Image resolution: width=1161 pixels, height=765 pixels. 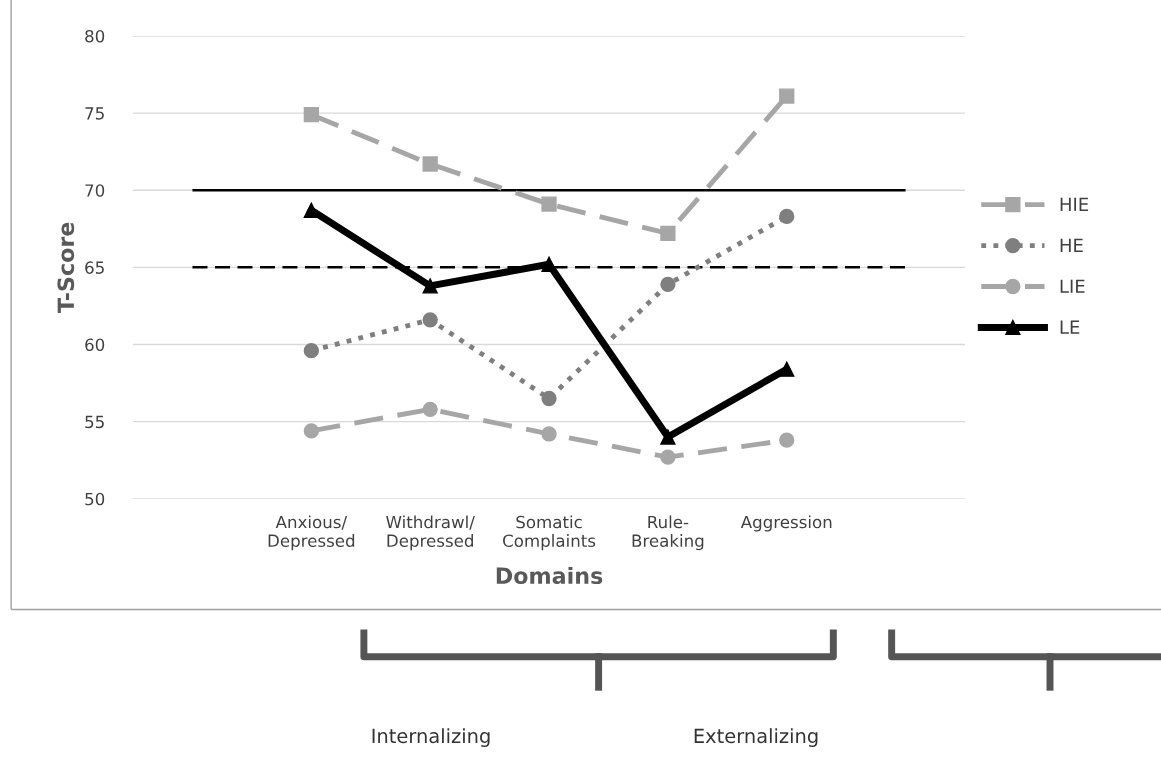 What do you see at coordinates (1071, 245) in the screenshot?
I see `legend-label: HE` at bounding box center [1071, 245].